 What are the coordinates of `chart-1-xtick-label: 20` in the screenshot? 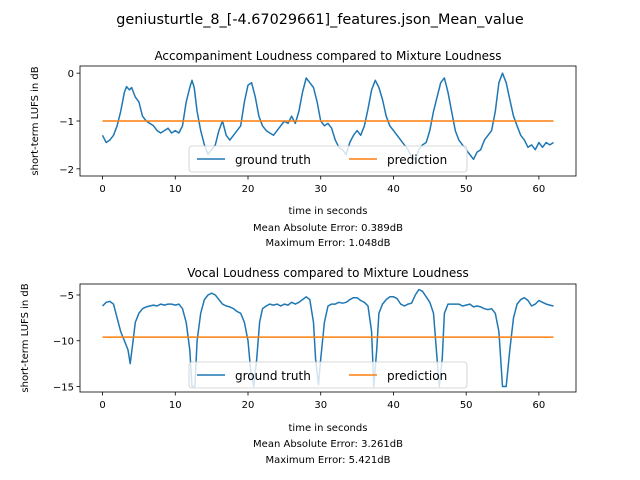 It's located at (248, 189).